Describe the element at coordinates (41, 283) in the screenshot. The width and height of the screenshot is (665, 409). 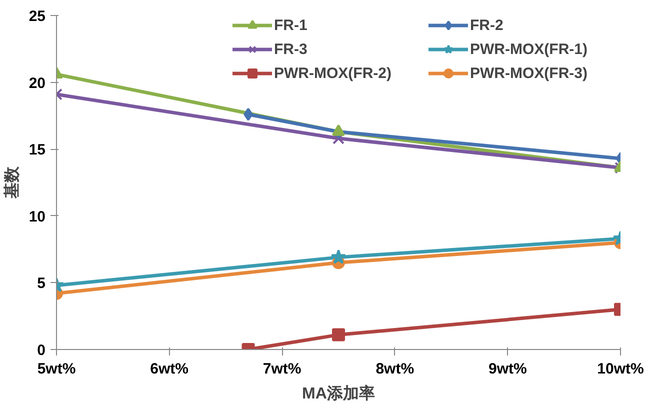
I see `y-tick-label: 5` at that location.